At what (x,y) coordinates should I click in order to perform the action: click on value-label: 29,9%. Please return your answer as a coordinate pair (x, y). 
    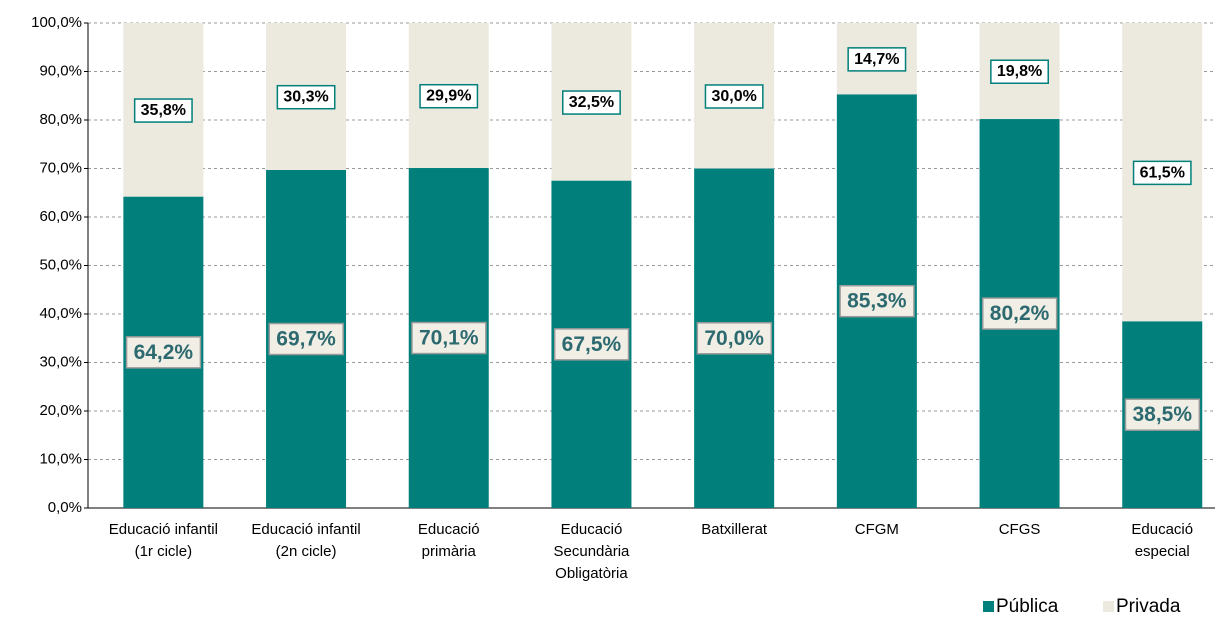
    Looking at the image, I should click on (449, 96).